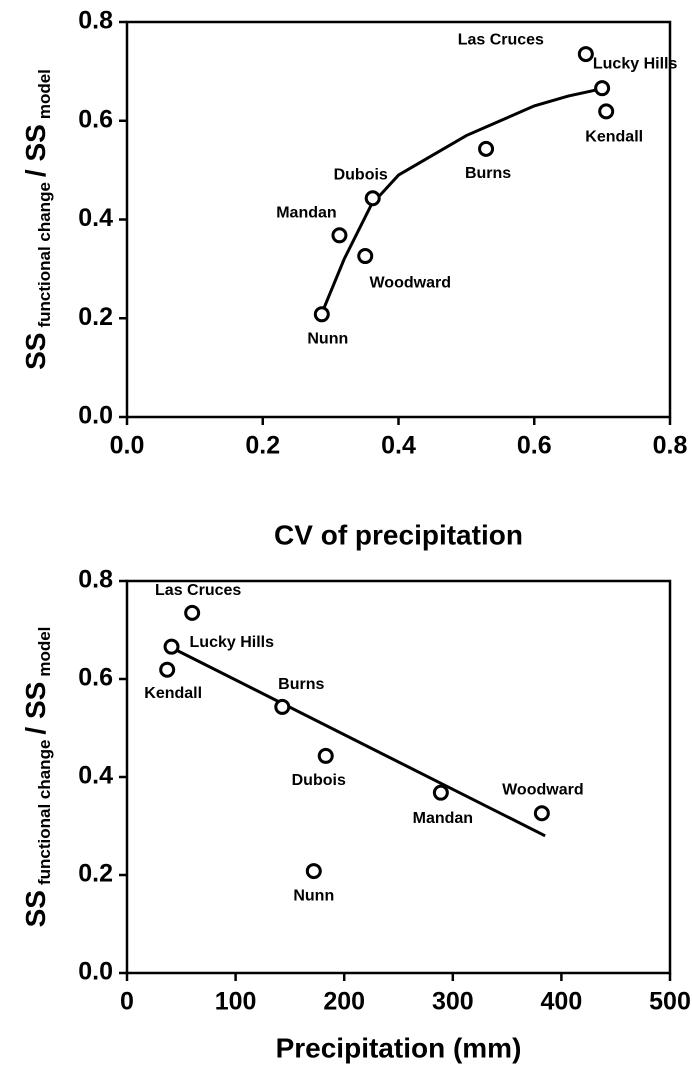 This screenshot has width=692, height=1076. Describe the element at coordinates (127, 1002) in the screenshot. I see `x-tick-label: 0` at that location.